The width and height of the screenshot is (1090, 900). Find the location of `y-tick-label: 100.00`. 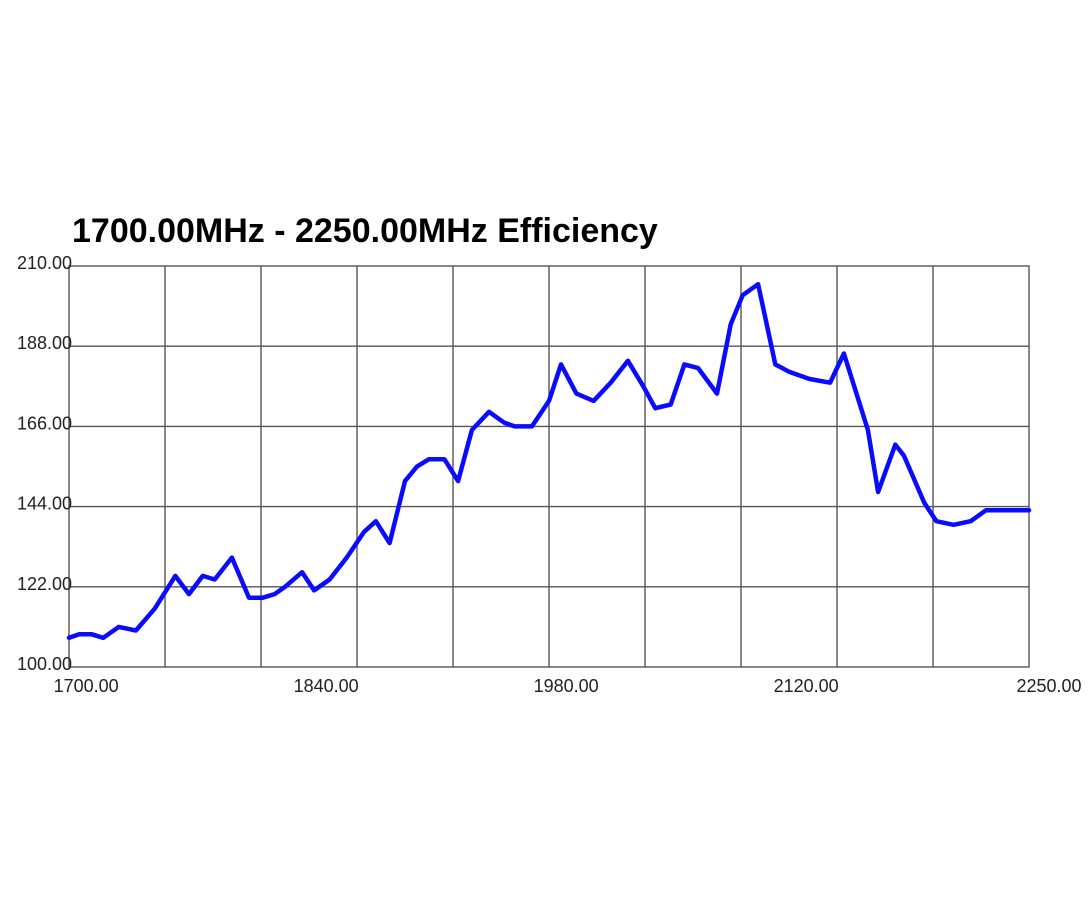

y-tick-label: 100.00 is located at coordinates (44, 664).